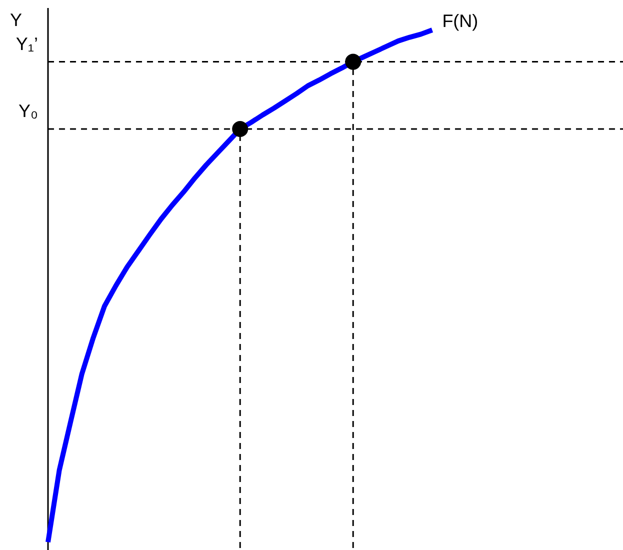  What do you see at coordinates (16, 20) in the screenshot?
I see `y-axis-title: Y` at bounding box center [16, 20].